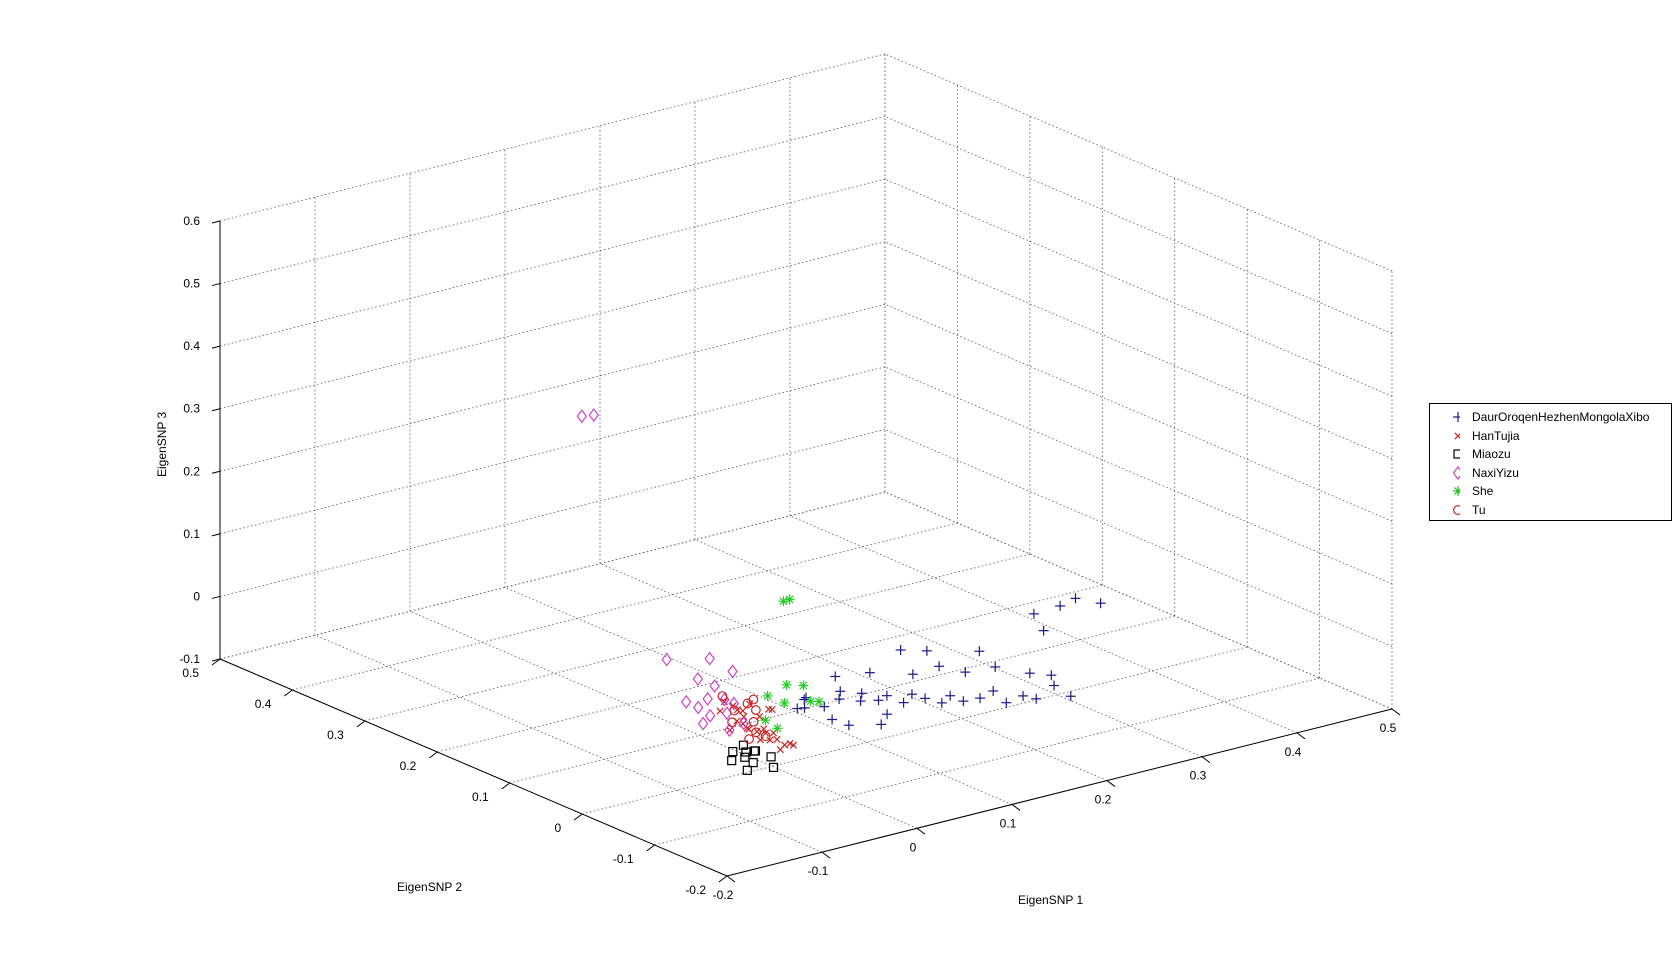 Image resolution: width=1679 pixels, height=957 pixels. Describe the element at coordinates (1103, 800) in the screenshot. I see `x-tick-label: 0.2` at that location.